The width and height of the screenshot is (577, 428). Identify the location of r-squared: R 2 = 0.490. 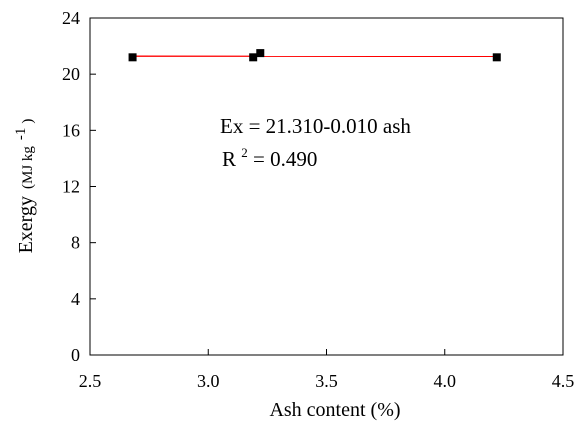
(269, 154).